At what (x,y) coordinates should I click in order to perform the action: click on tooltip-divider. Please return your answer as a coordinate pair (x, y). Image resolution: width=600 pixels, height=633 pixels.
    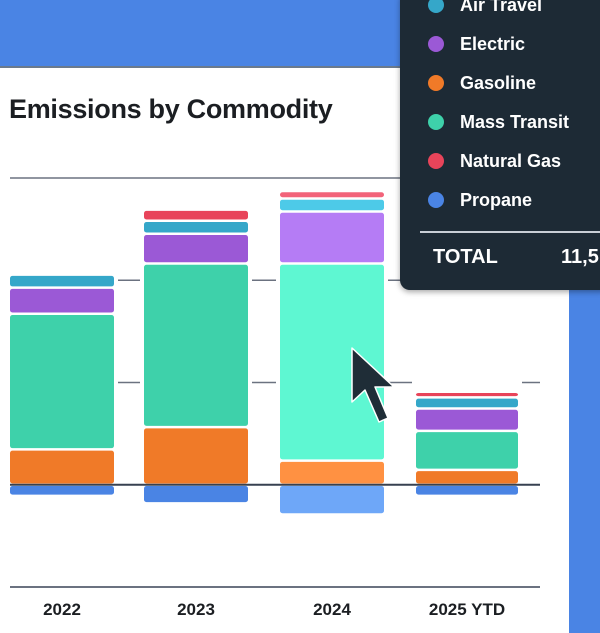
    Looking at the image, I should click on (510, 232).